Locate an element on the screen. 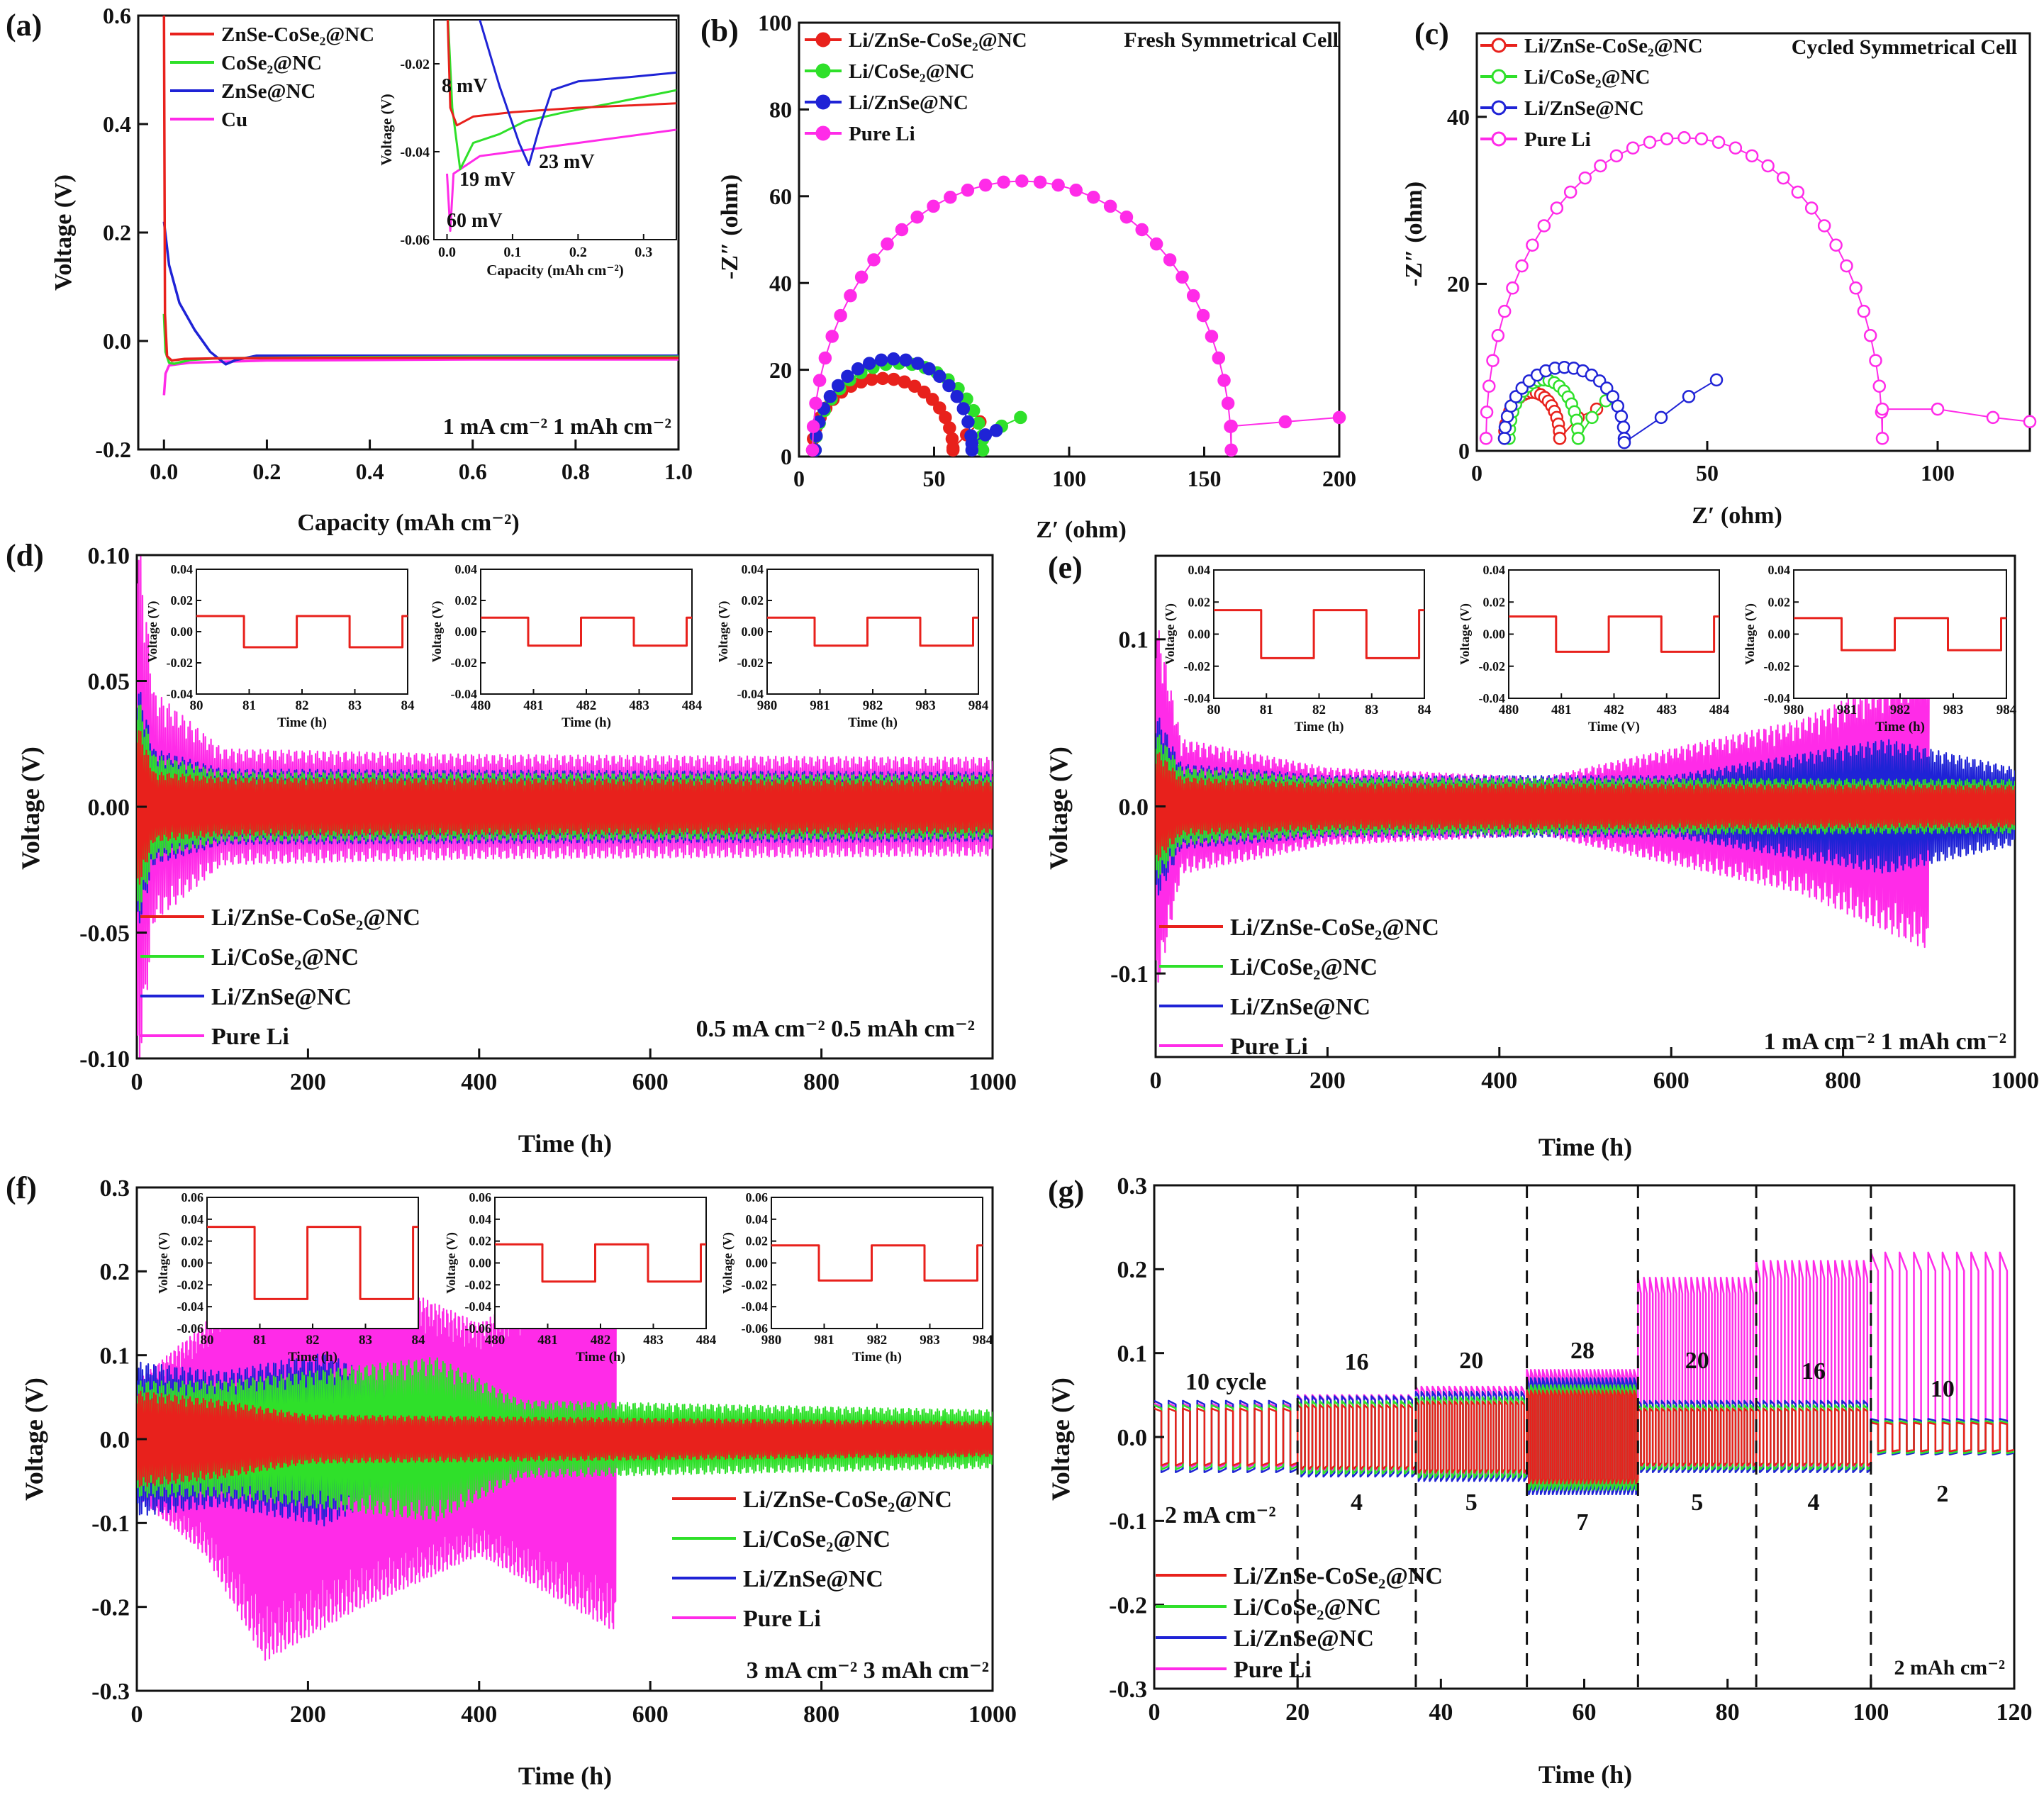 The height and width of the screenshot is (1795, 2044). legend-label: Pure Li is located at coordinates (782, 1619).